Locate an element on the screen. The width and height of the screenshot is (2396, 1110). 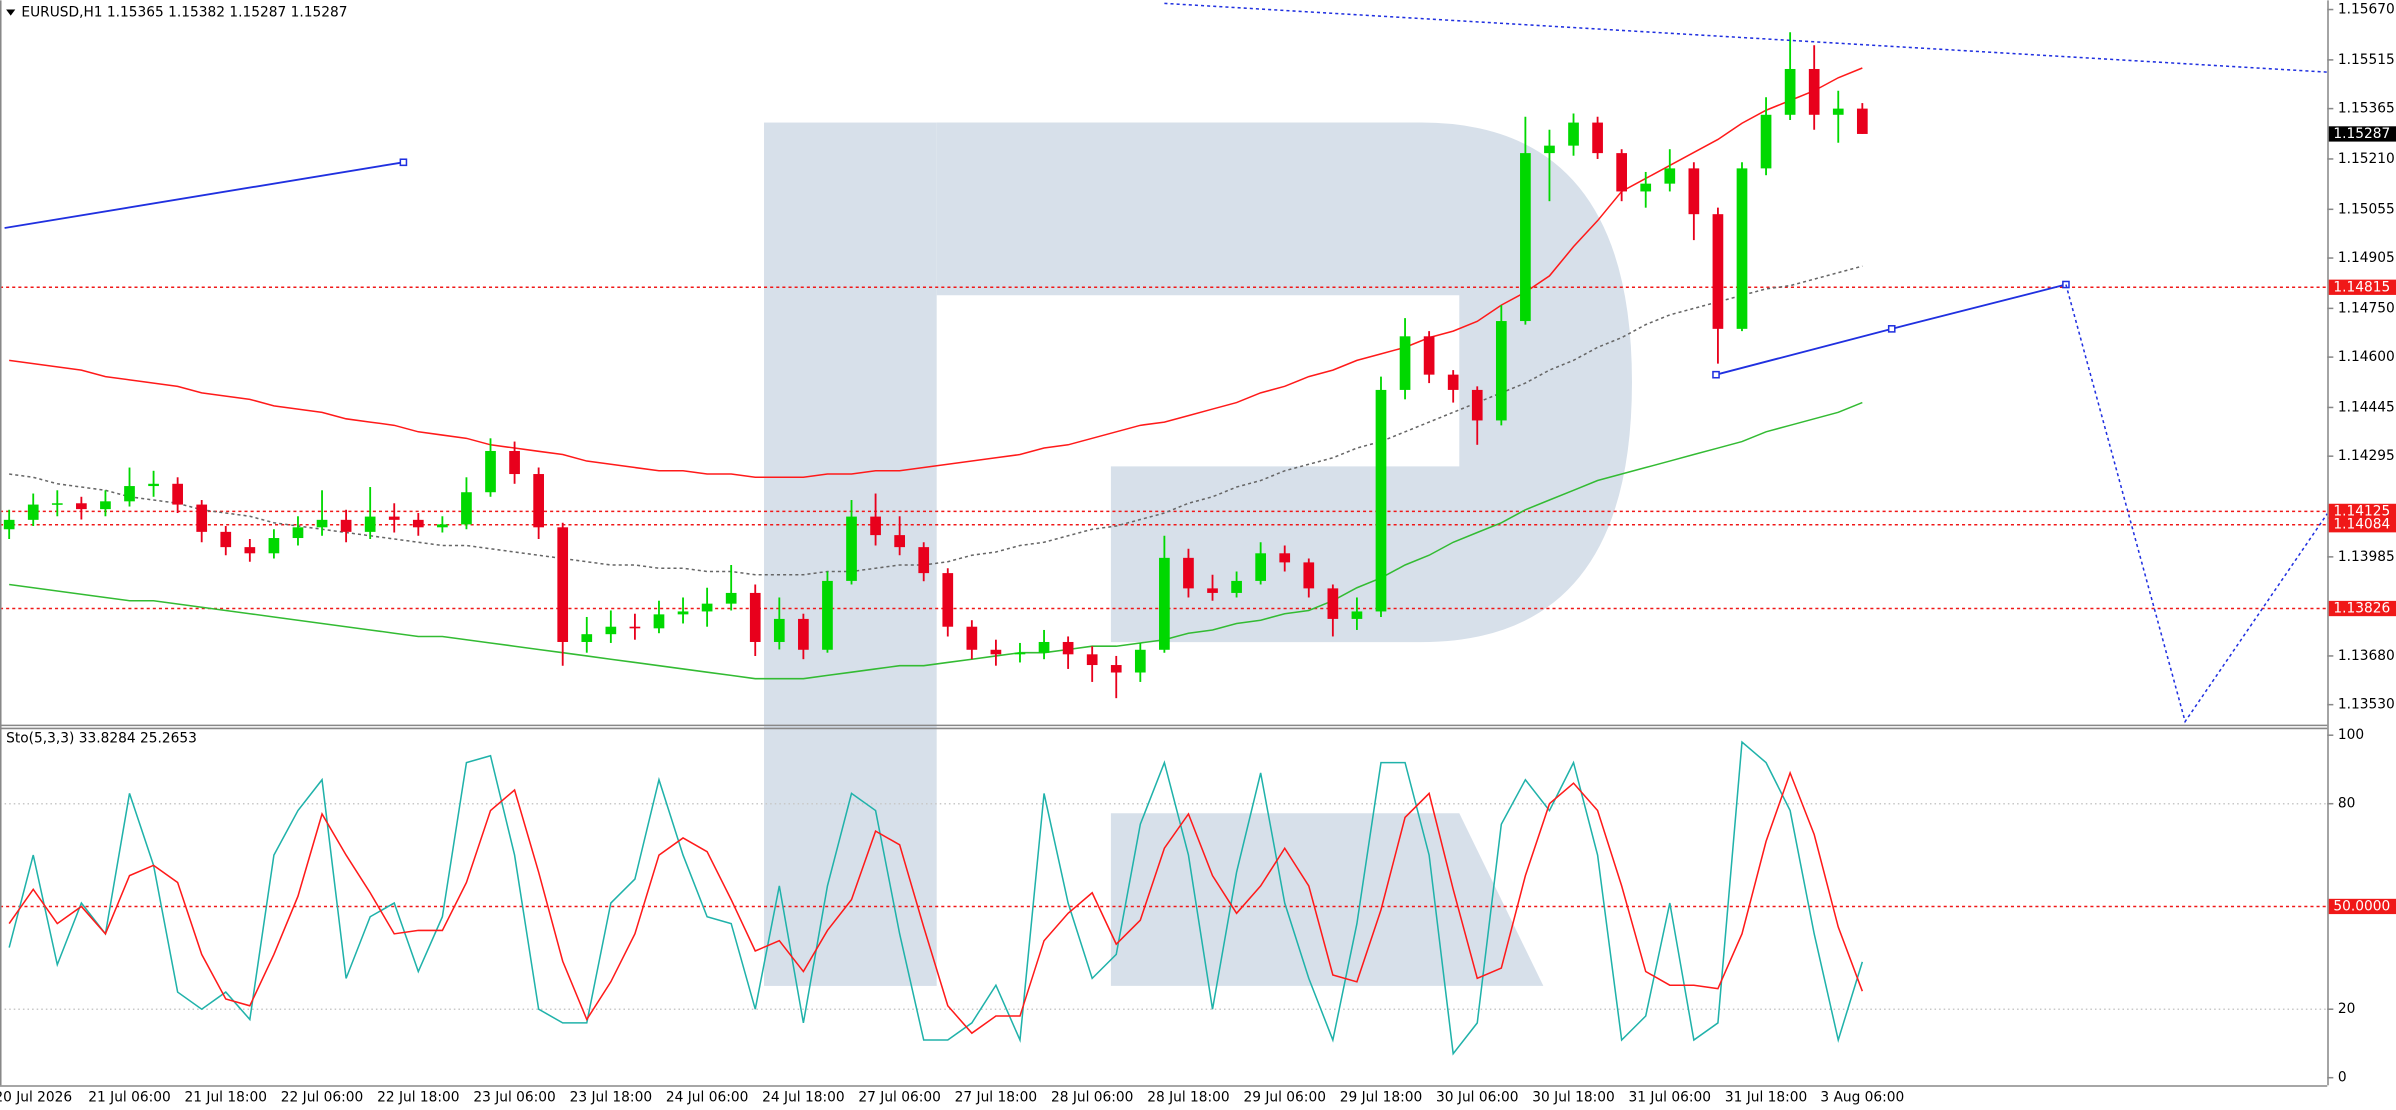
level-label: 1.14125 is located at coordinates (2361, 511).